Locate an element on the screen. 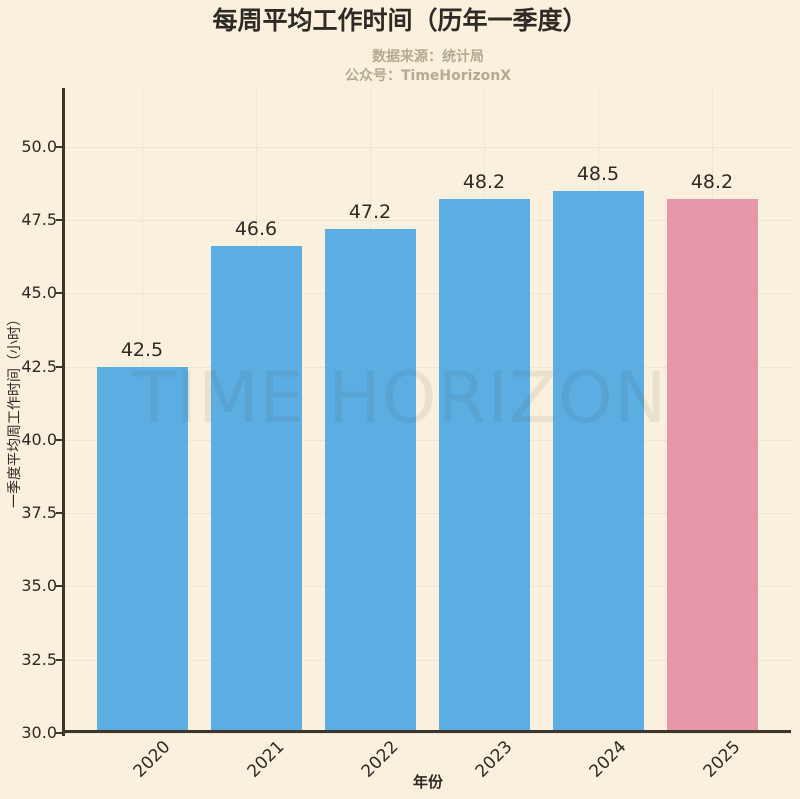  y-tick-label: 40.0 is located at coordinates (39, 439).